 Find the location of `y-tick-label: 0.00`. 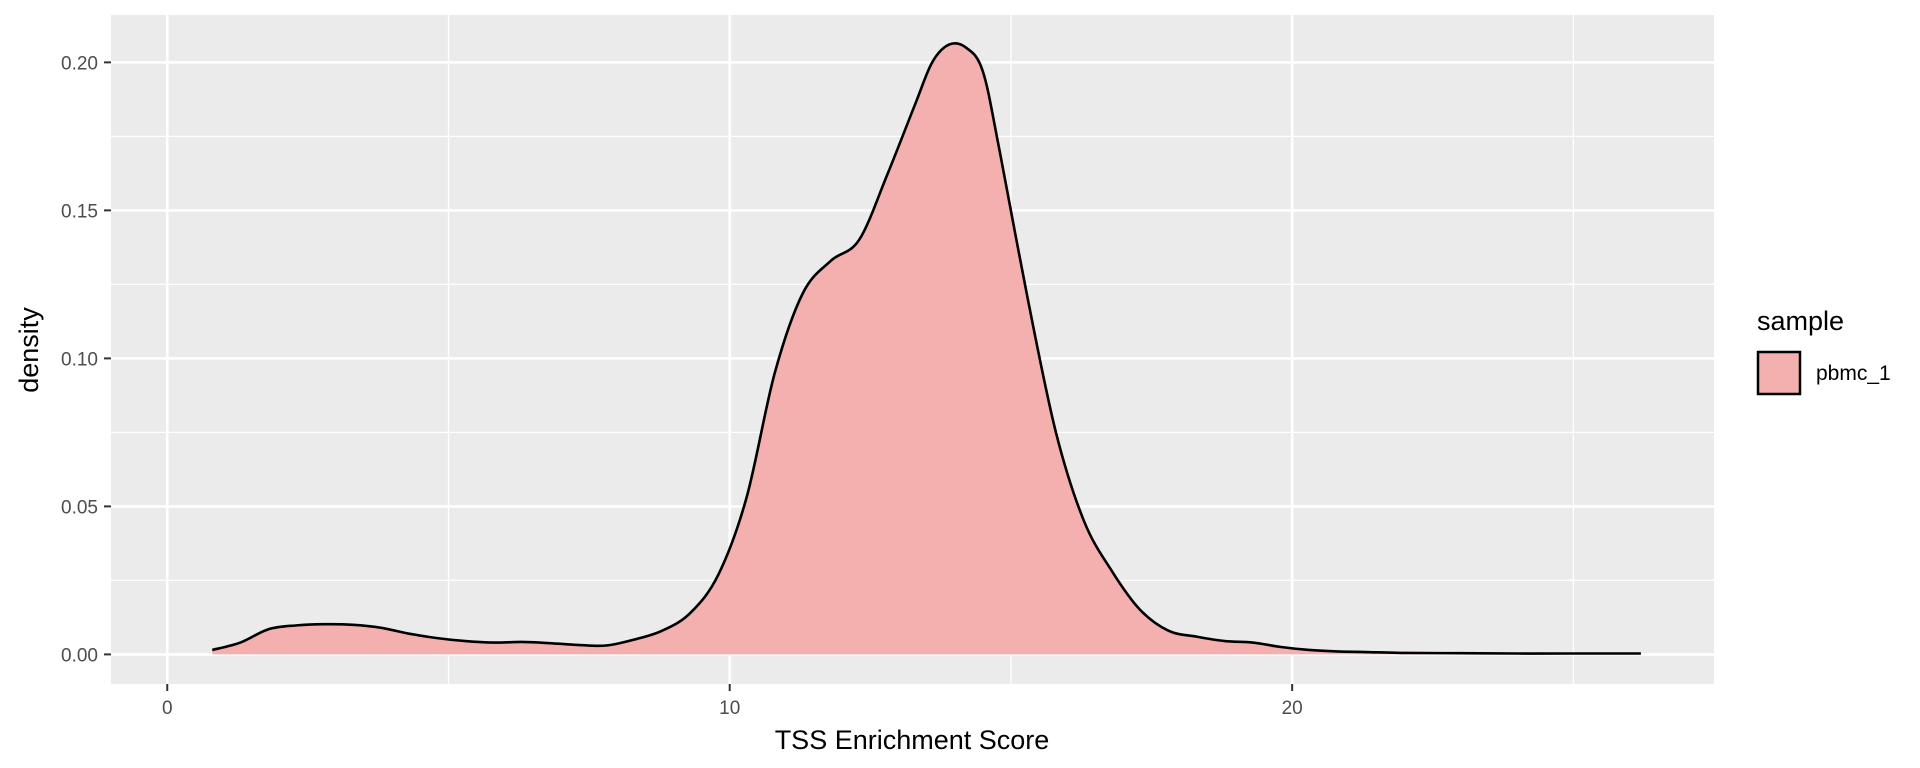

y-tick-label: 0.00 is located at coordinates (79, 655).